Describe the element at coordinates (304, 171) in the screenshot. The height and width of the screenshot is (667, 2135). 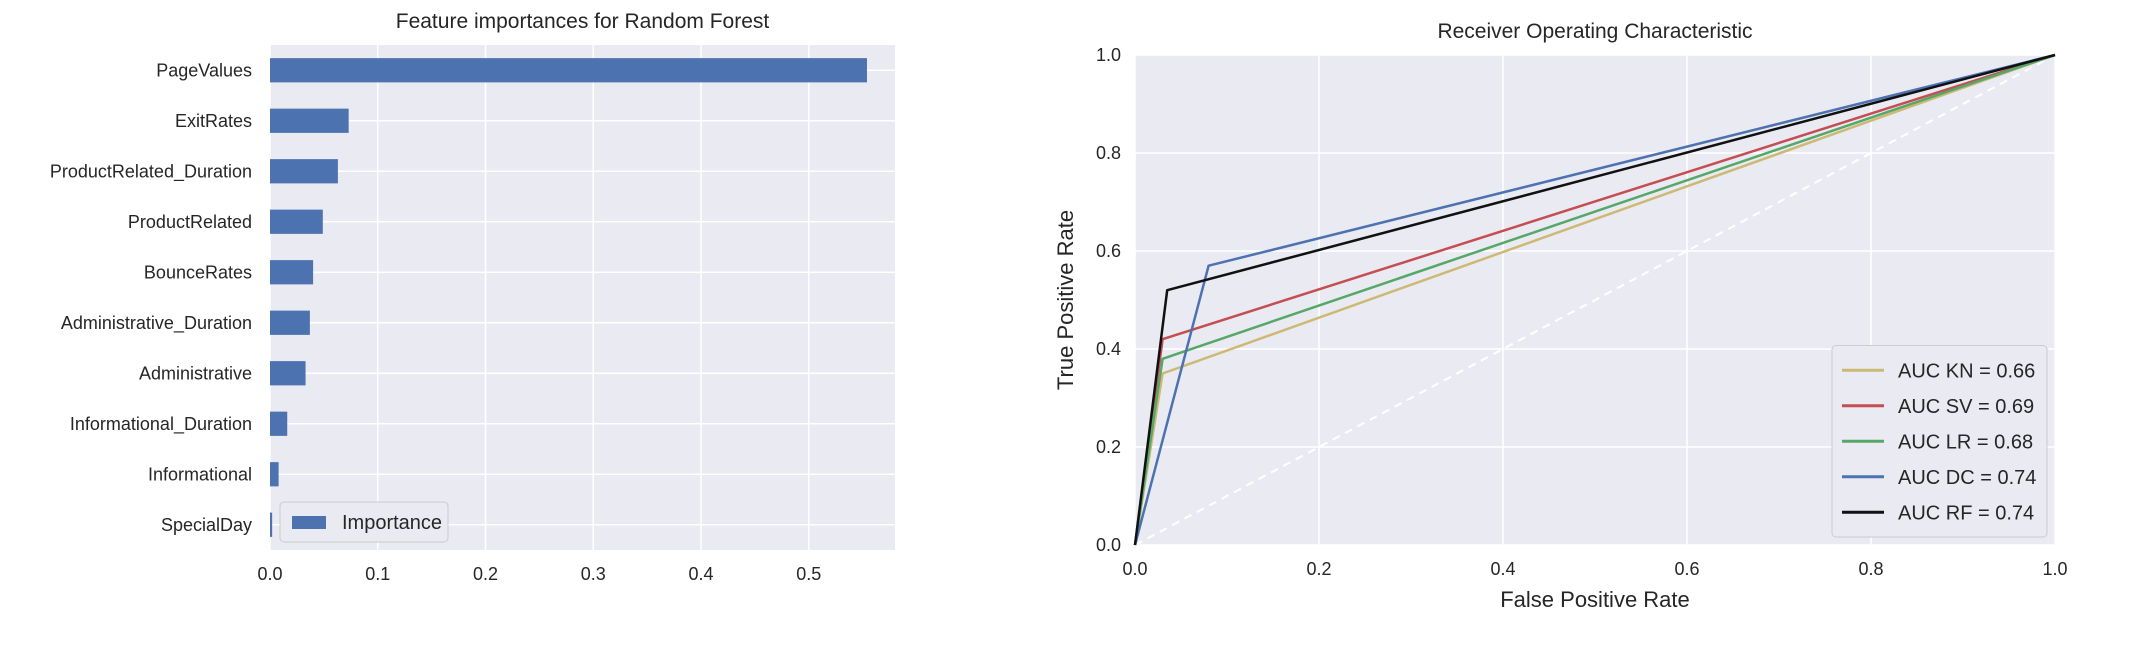
I see `bar-productrelated-duration` at that location.